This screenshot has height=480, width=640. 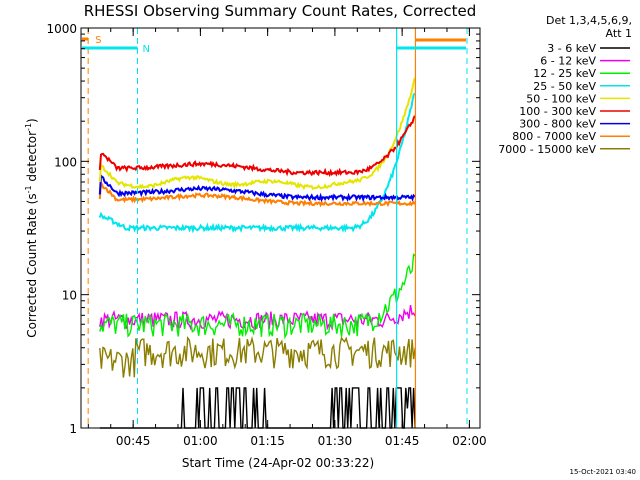 What do you see at coordinates (561, 98) in the screenshot?
I see `legend-label-5: 50 - 100 keV` at bounding box center [561, 98].